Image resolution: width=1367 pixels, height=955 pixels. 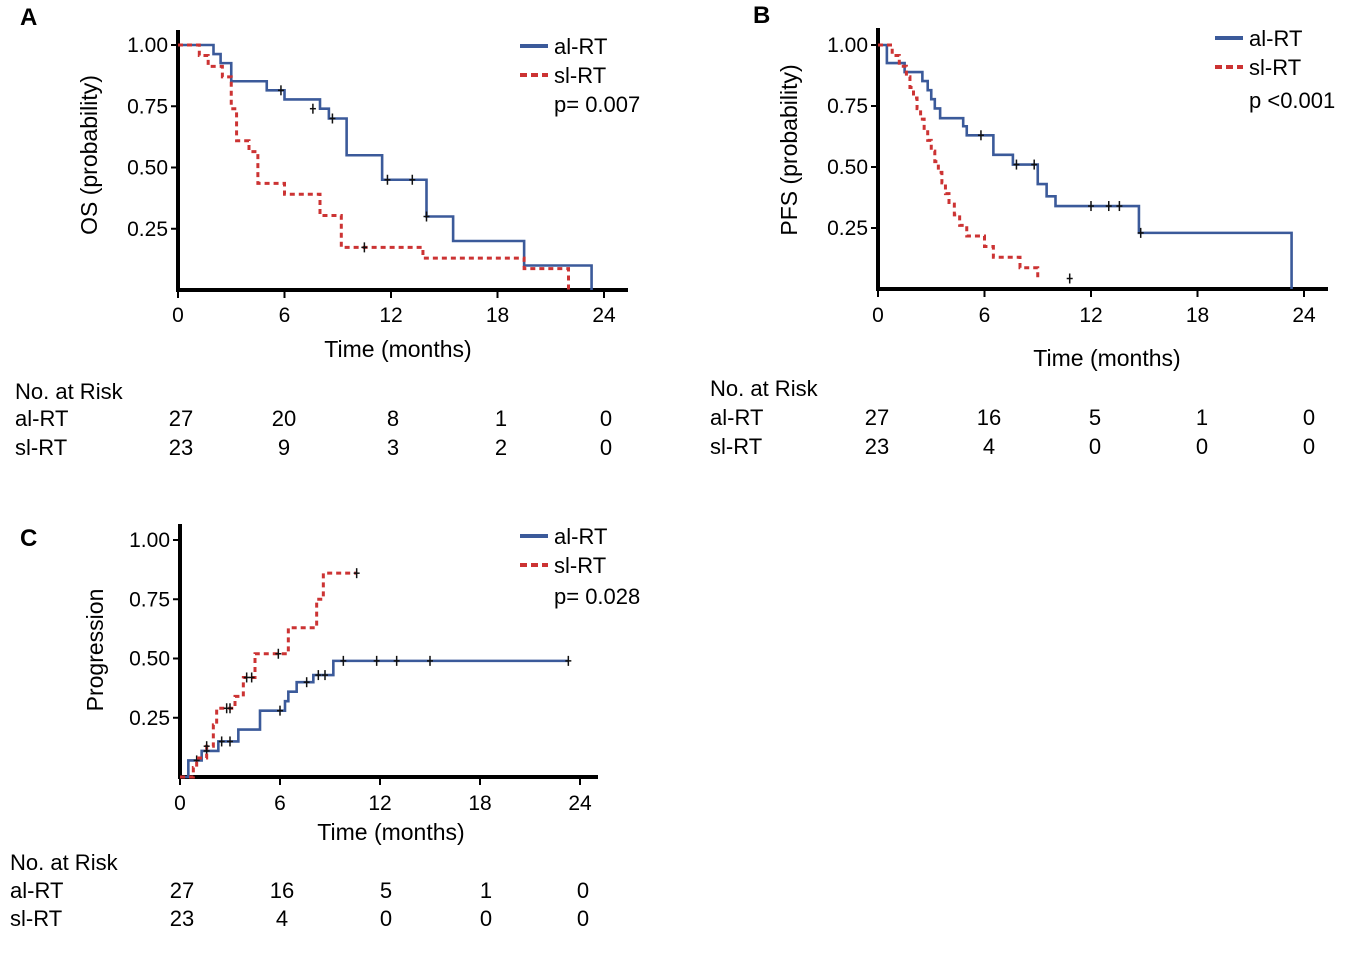 What do you see at coordinates (28, 17) in the screenshot?
I see `panel-letter: A` at bounding box center [28, 17].